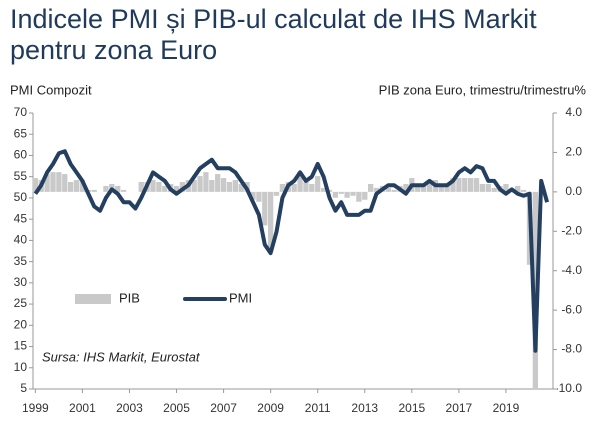  Describe the element at coordinates (21, 346) in the screenshot. I see `y-tick-label: 15` at that location.